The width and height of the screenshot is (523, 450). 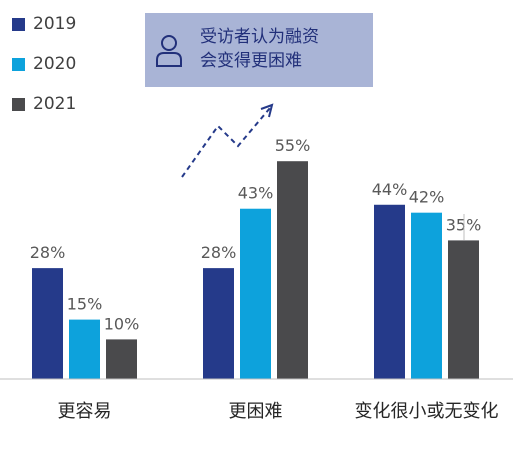 I want to click on bar-0-2019, so click(x=47, y=323).